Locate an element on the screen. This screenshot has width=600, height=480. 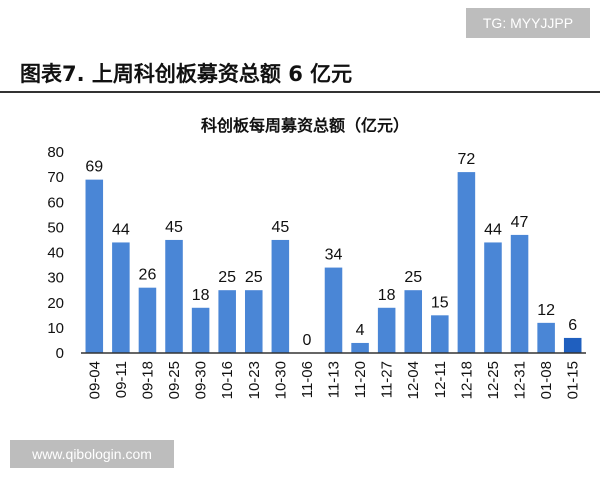
y-tick-label: 40 is located at coordinates (55, 253).